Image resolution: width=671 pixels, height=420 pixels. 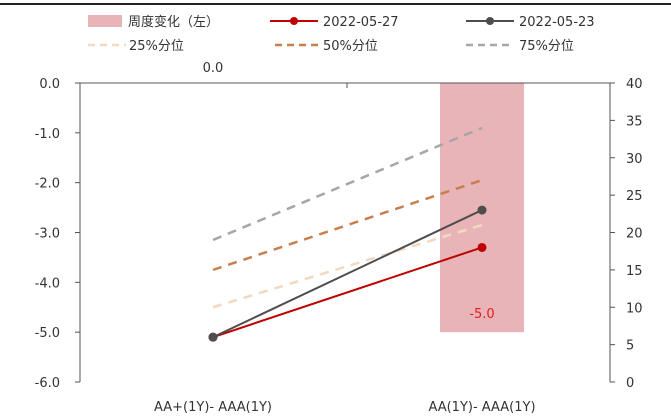 I want to click on left-tick-label: 0.0, so click(x=49, y=84).